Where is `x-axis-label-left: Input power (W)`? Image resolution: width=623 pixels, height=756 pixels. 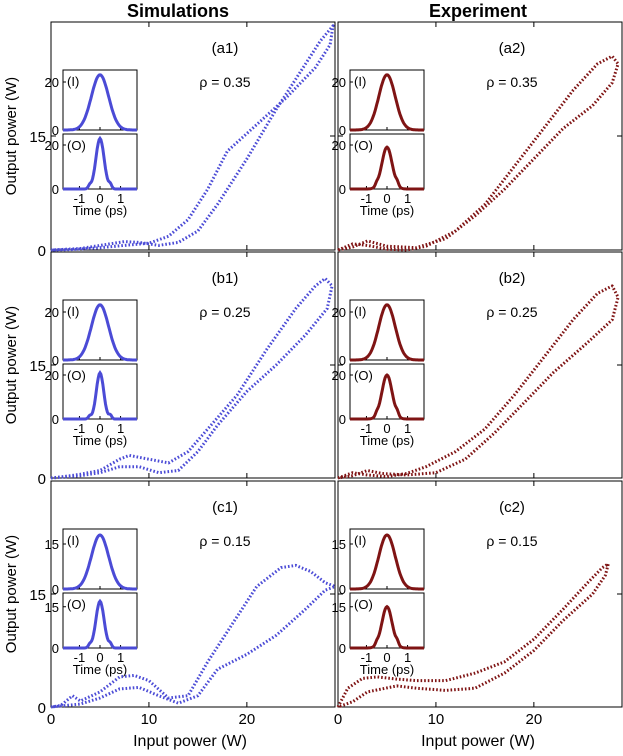
x-axis-label-left: Input power (W) is located at coordinates (190, 741).